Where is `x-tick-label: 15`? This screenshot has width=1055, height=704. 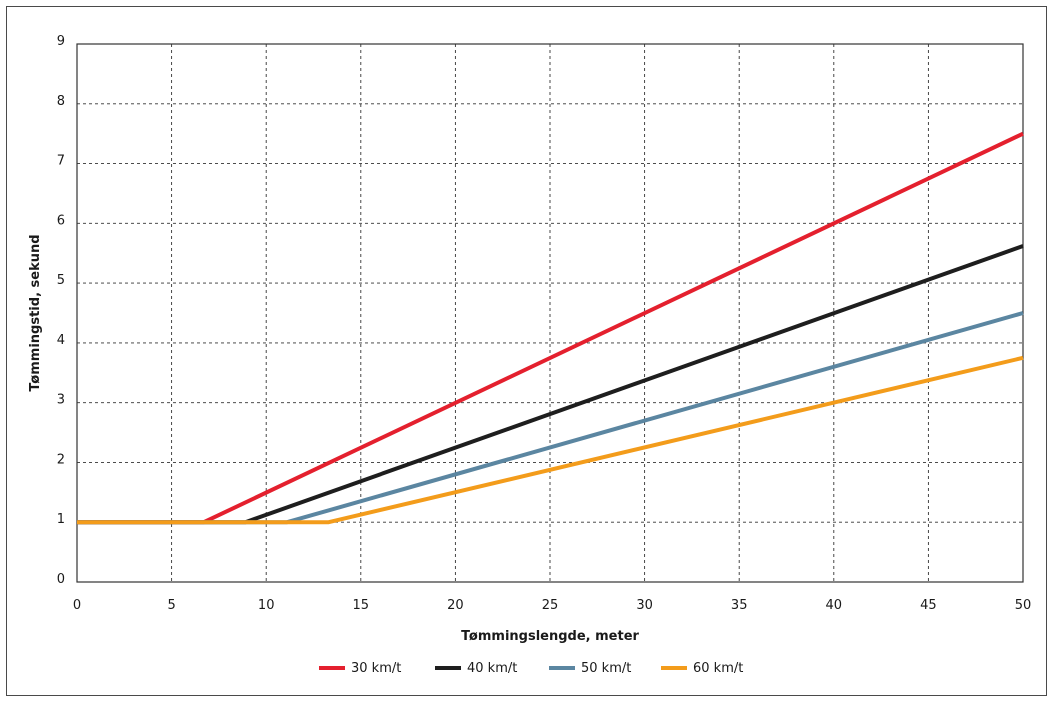
x-tick-label: 15 is located at coordinates (361, 605).